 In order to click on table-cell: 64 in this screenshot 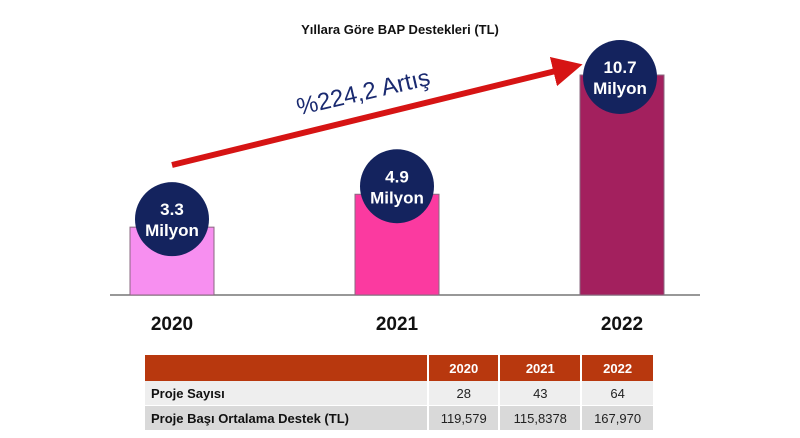, I will do `click(618, 393)`.